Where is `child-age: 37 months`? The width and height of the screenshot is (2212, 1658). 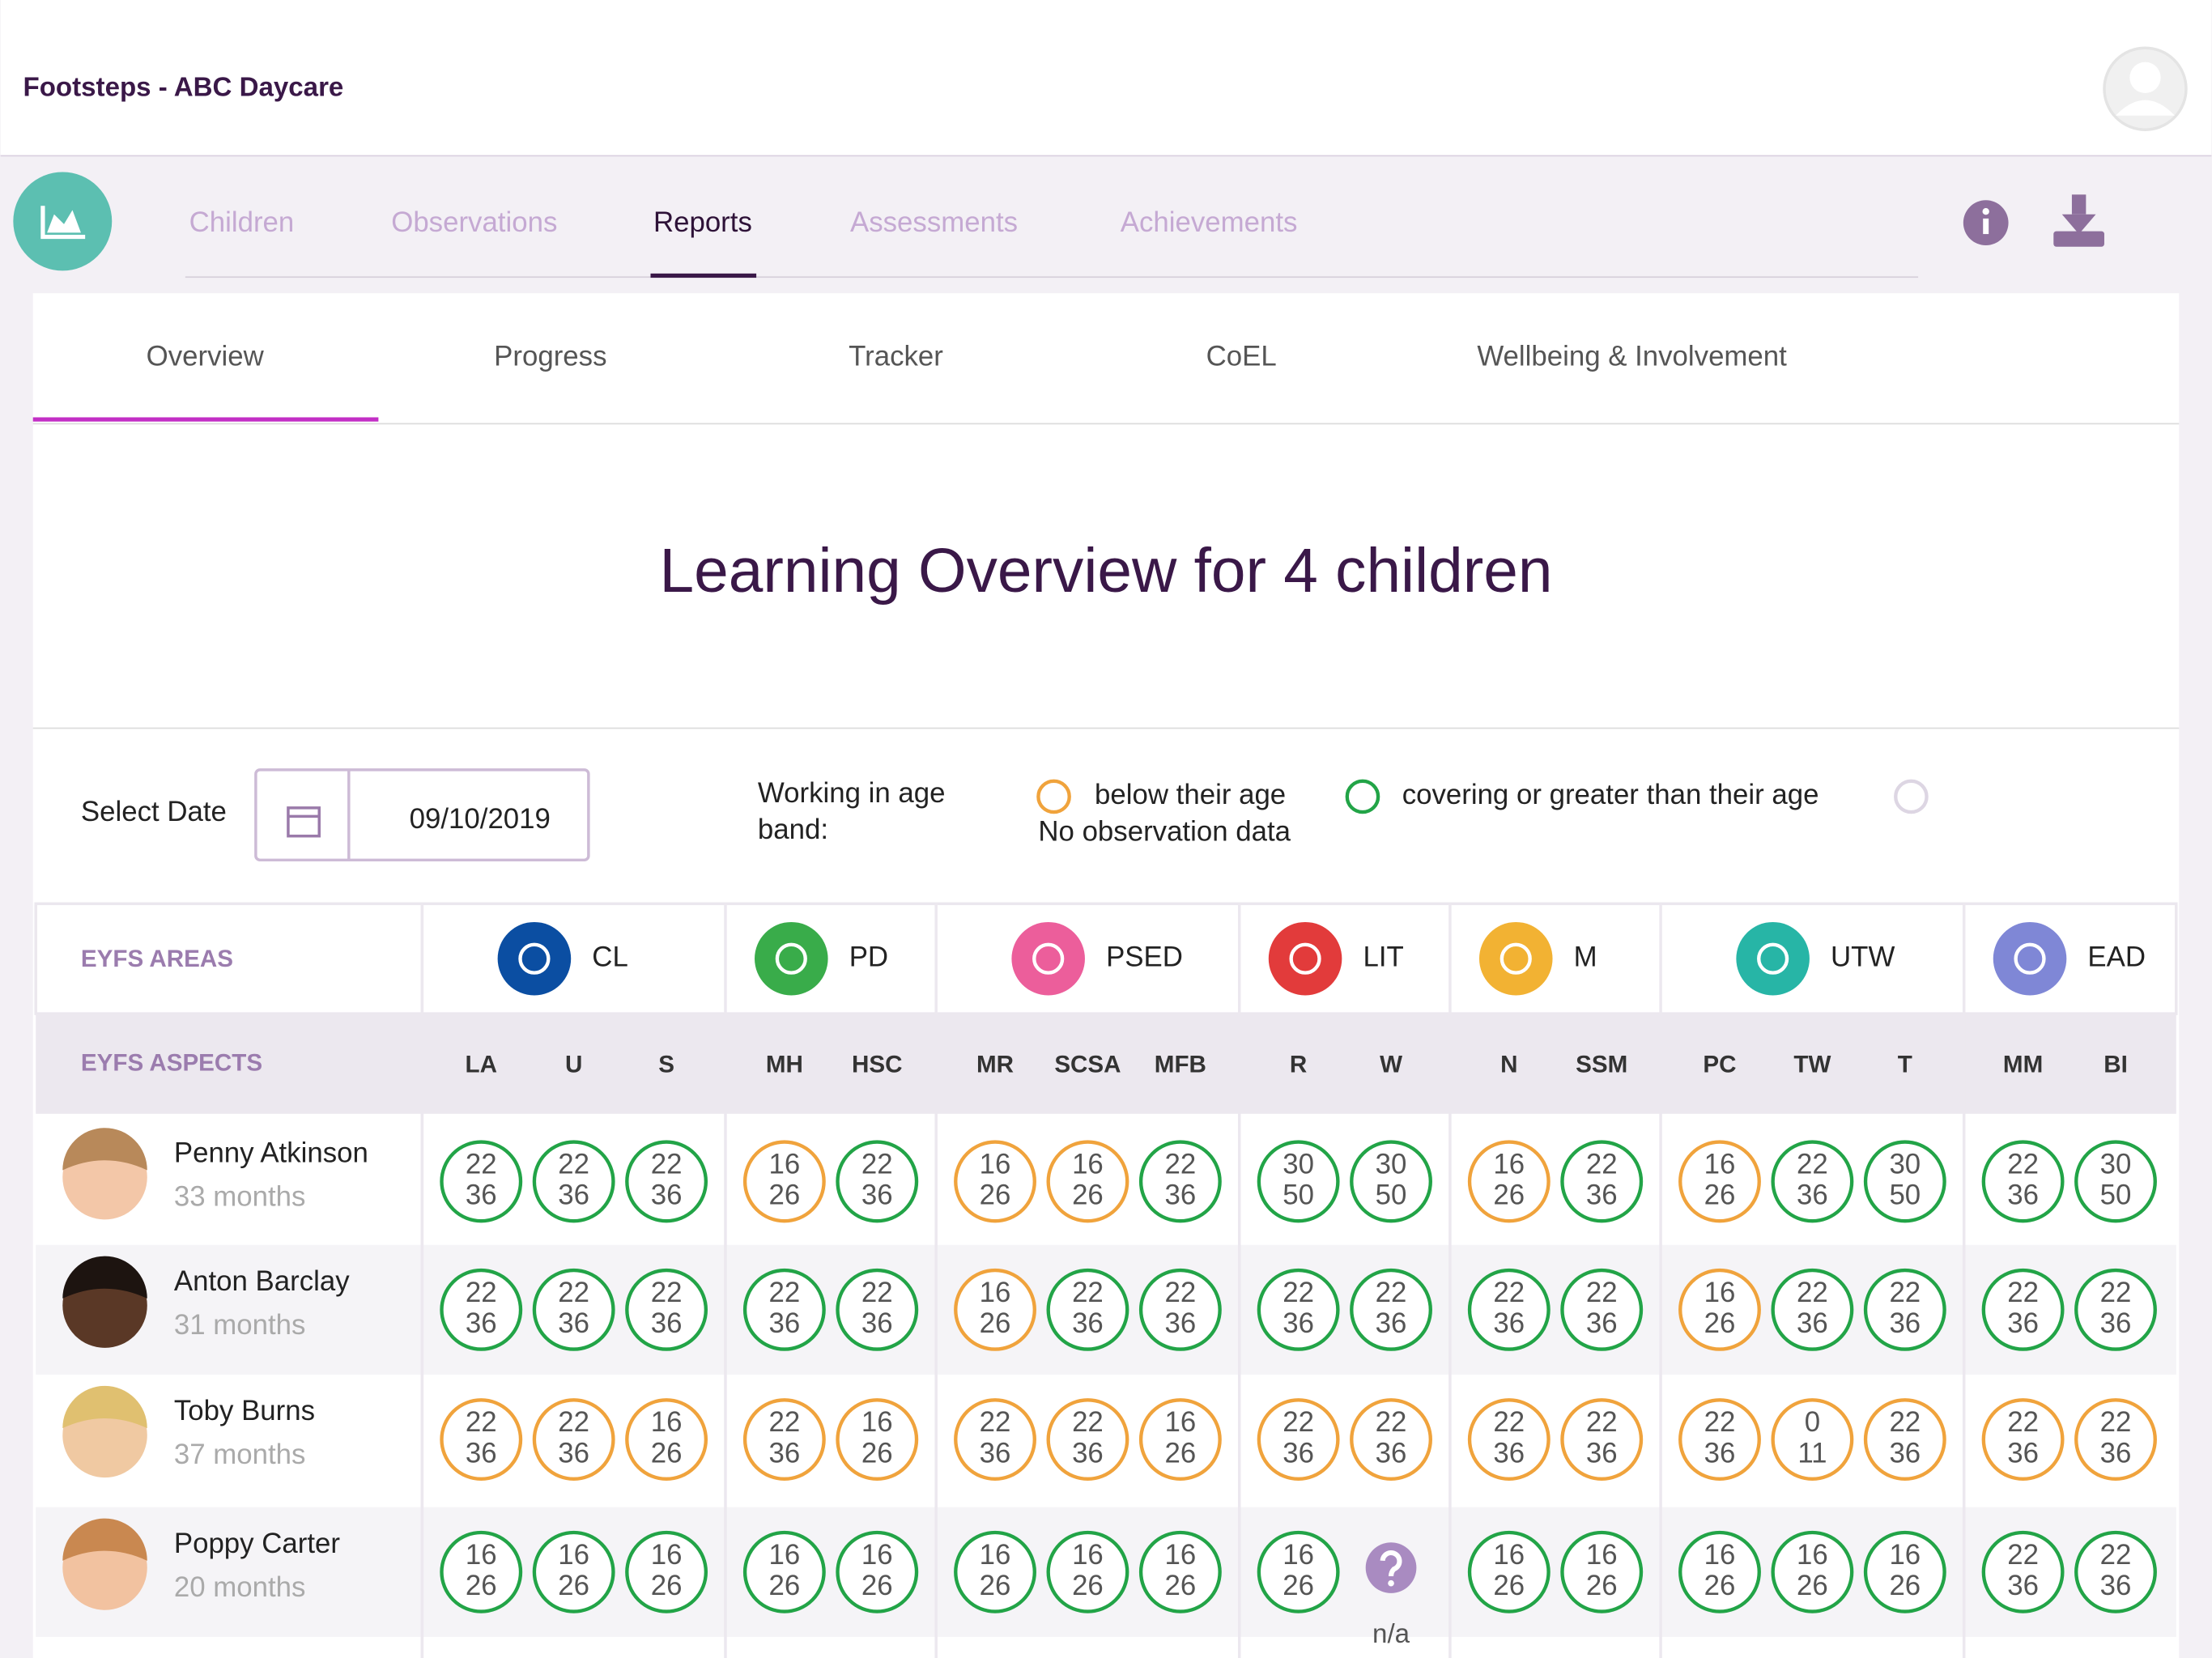 child-age: 37 months is located at coordinates (240, 1454).